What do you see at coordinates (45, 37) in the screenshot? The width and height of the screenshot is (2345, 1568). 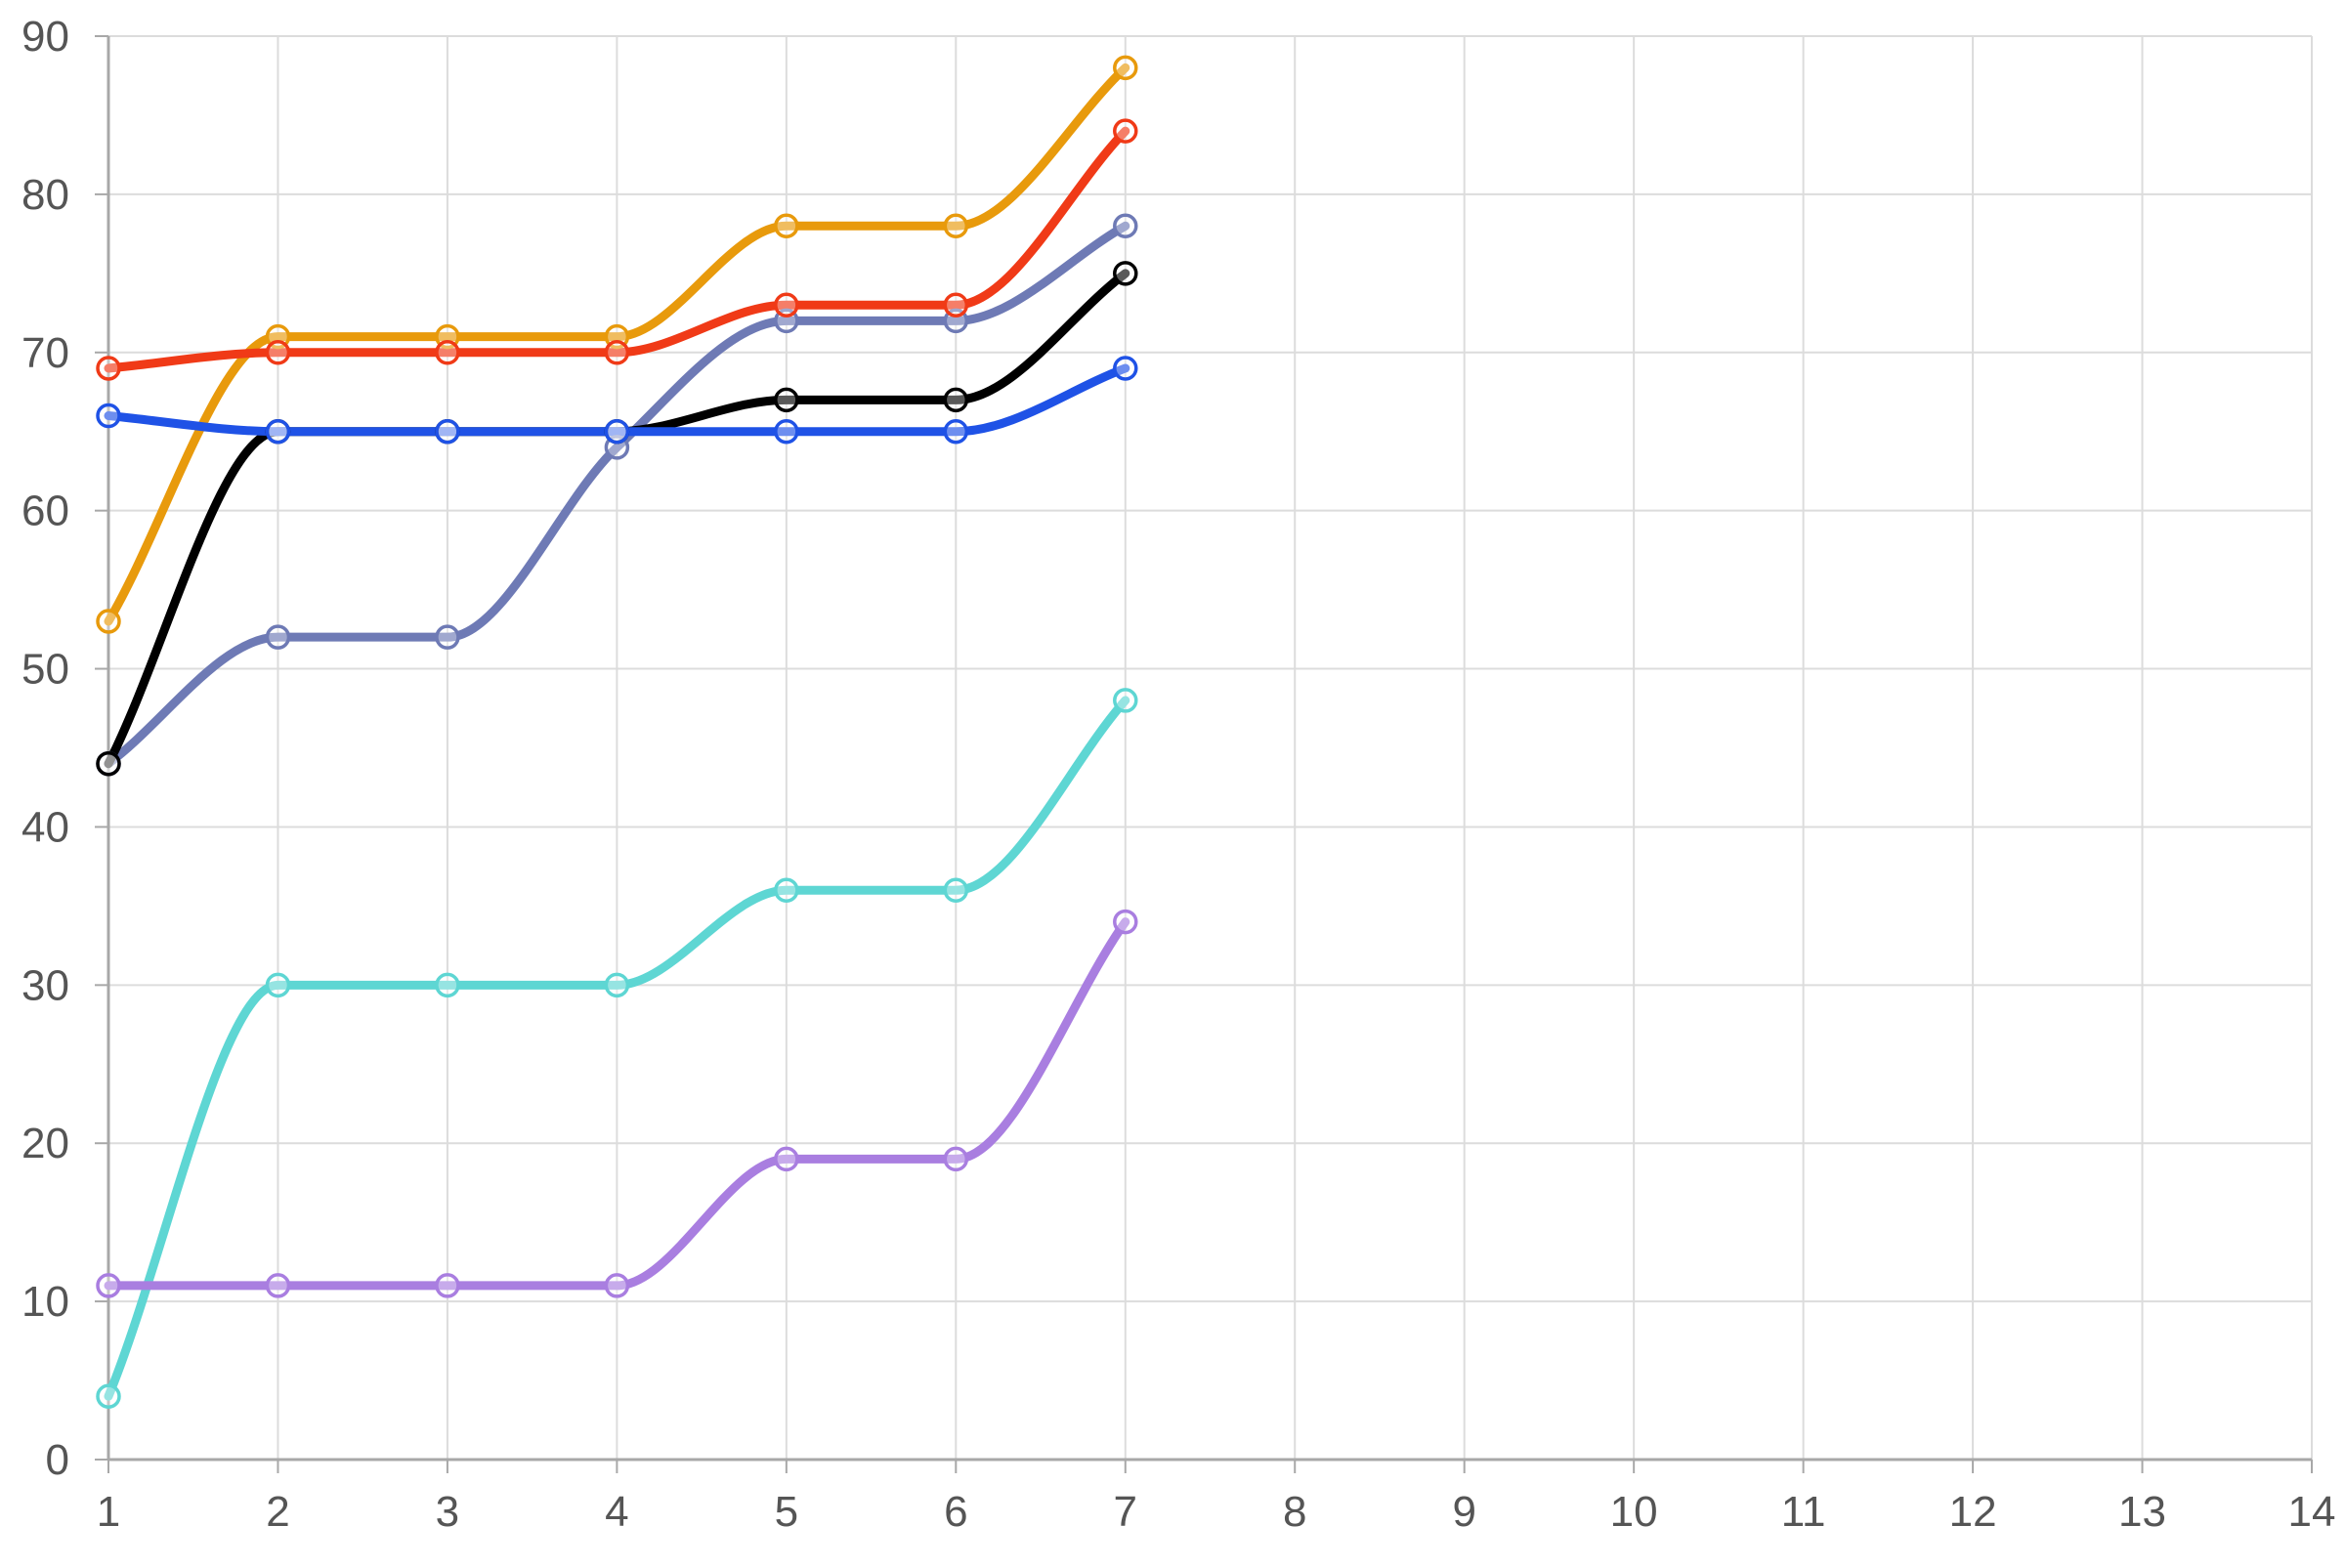 I see `y-tick-label: 90` at bounding box center [45, 37].